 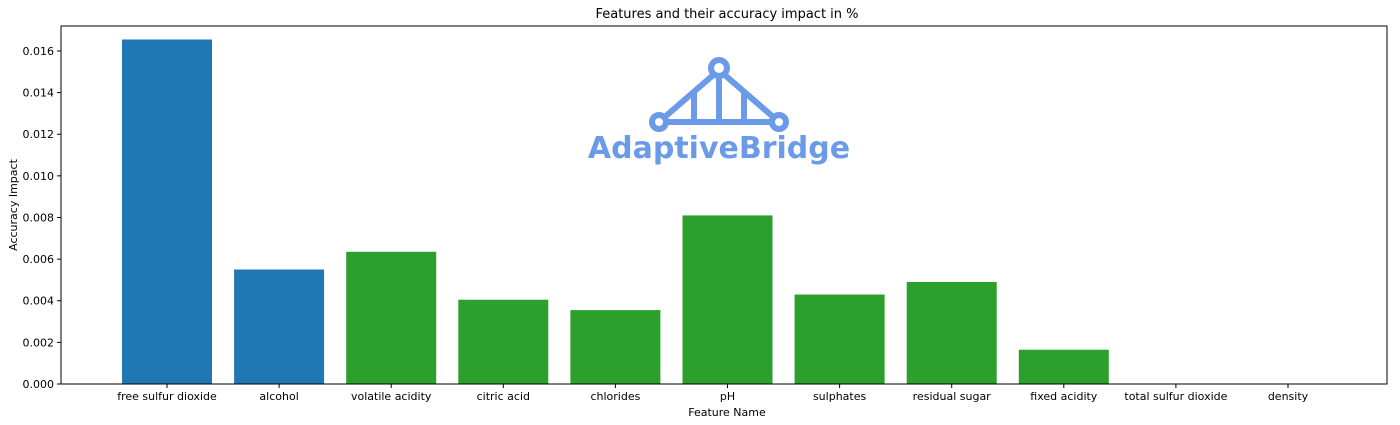 I want to click on x-tick-label: sulphates, so click(x=840, y=396).